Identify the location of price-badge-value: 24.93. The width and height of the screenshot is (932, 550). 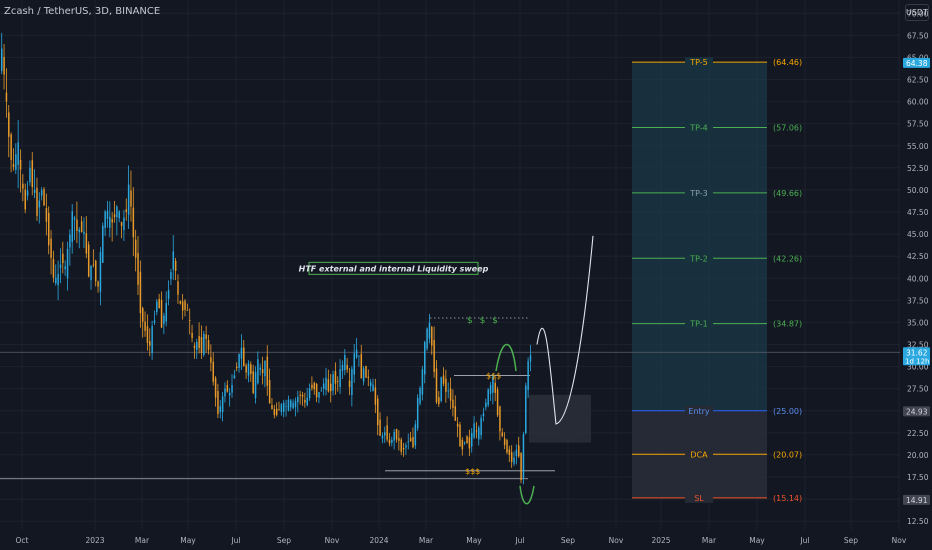
(917, 411).